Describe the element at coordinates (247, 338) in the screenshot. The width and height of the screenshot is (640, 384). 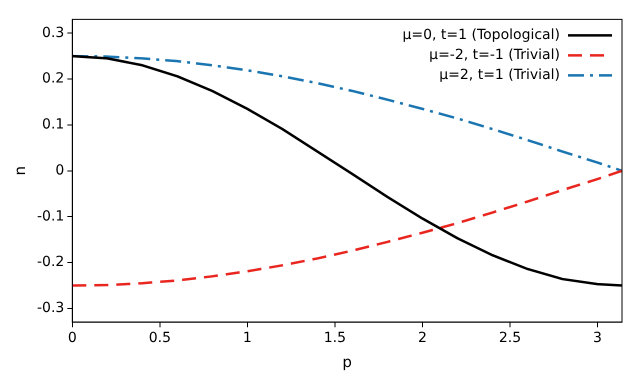
I see `x-tick-label: 1` at that location.